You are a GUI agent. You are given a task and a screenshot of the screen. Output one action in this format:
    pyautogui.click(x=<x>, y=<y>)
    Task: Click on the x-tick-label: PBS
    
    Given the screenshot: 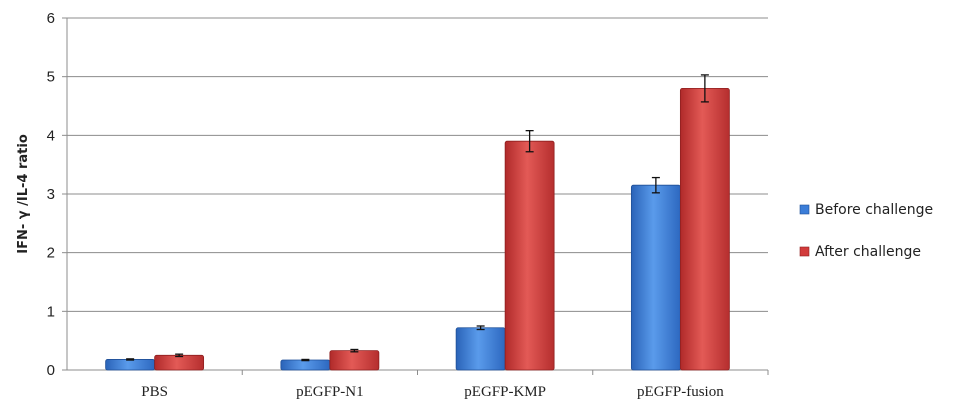 What is the action you would take?
    pyautogui.click(x=154, y=392)
    